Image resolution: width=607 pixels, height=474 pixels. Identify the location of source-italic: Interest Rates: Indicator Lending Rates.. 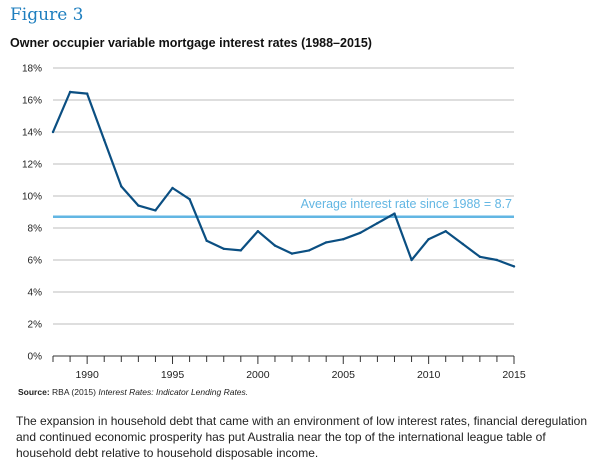
(173, 392).